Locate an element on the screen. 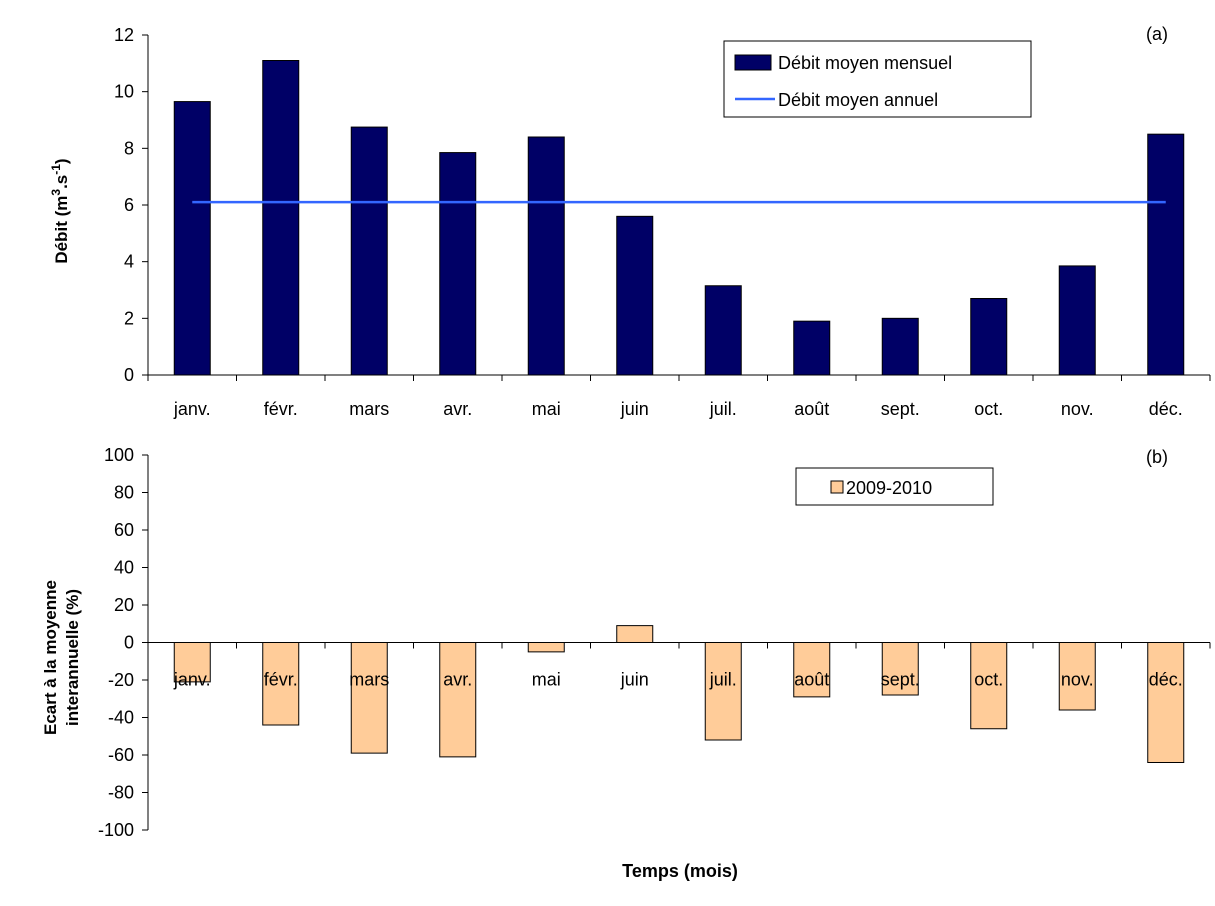  y-tick-label-a: 12 is located at coordinates (124, 35).